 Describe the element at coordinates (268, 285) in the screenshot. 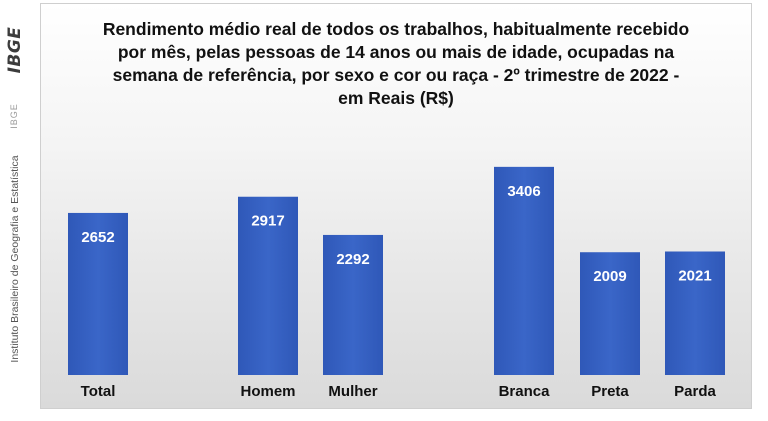

I see `bar-homem` at that location.